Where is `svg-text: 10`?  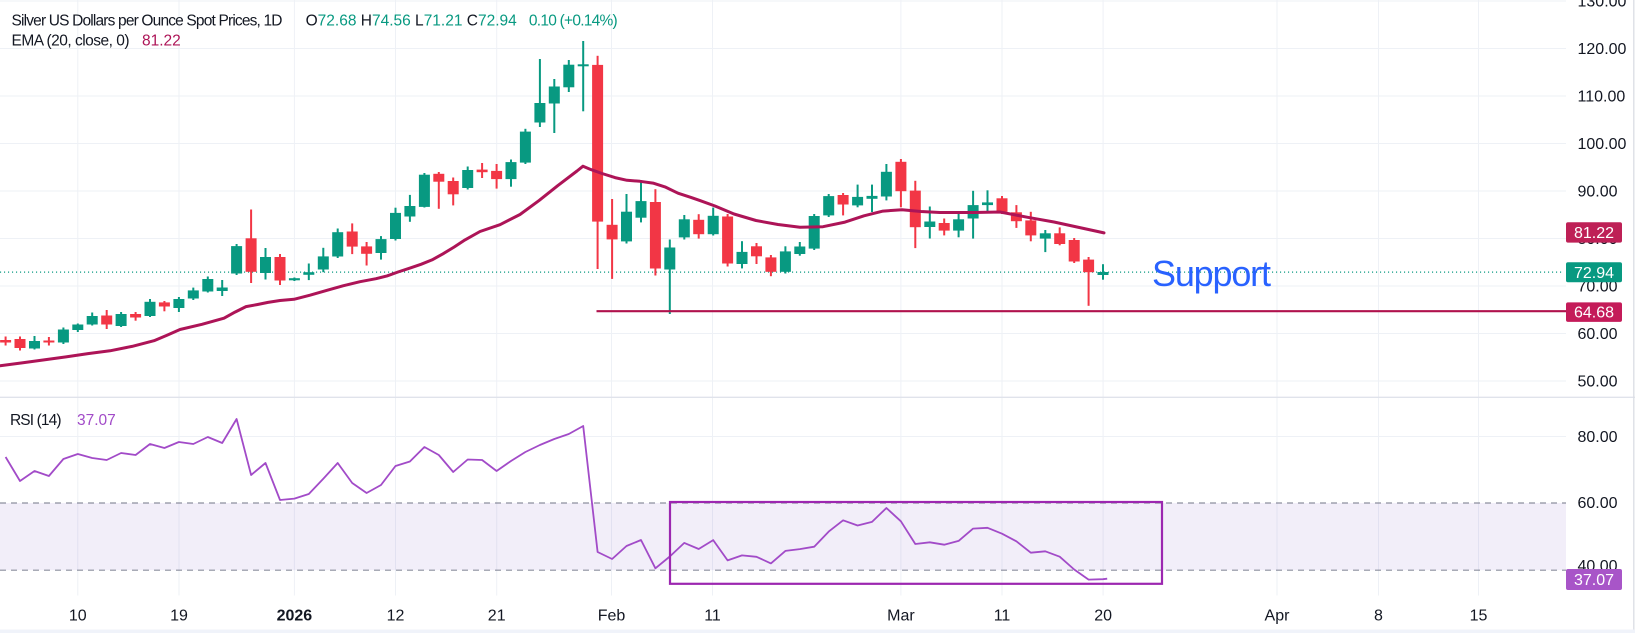 svg-text: 10 is located at coordinates (78, 616).